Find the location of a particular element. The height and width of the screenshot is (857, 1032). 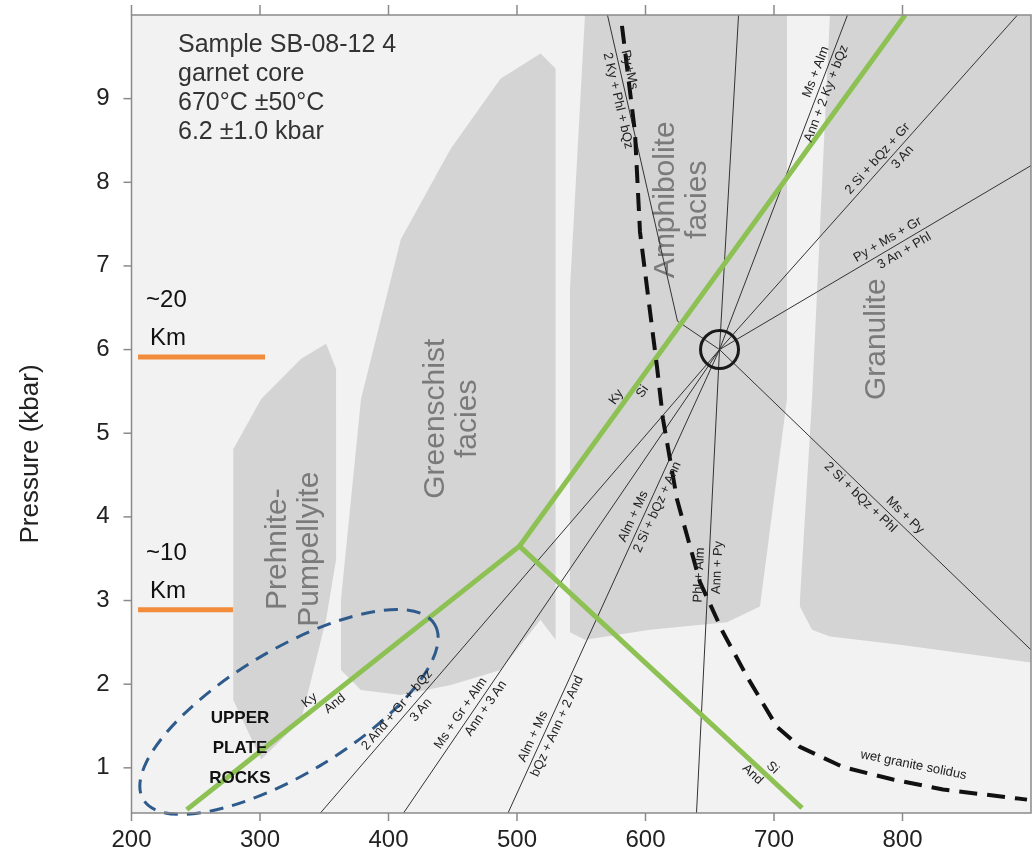

y-tick-label: 4 is located at coordinates (103, 515).